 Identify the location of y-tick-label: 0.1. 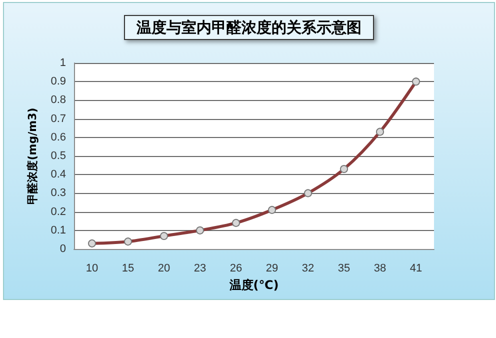
(58, 230).